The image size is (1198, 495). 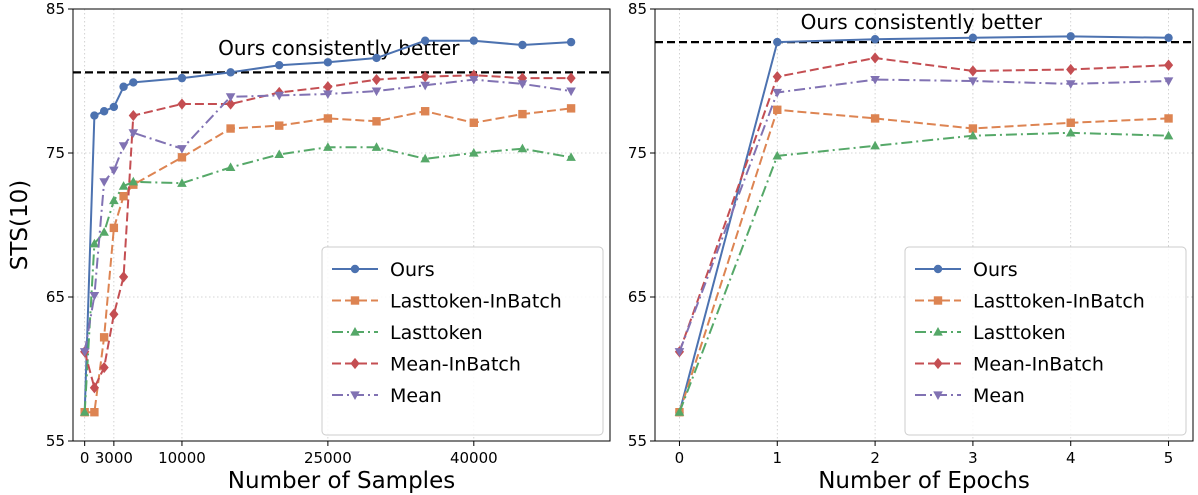 What do you see at coordinates (995, 270) in the screenshot?
I see `panel-2-legend-label: Ours` at bounding box center [995, 270].